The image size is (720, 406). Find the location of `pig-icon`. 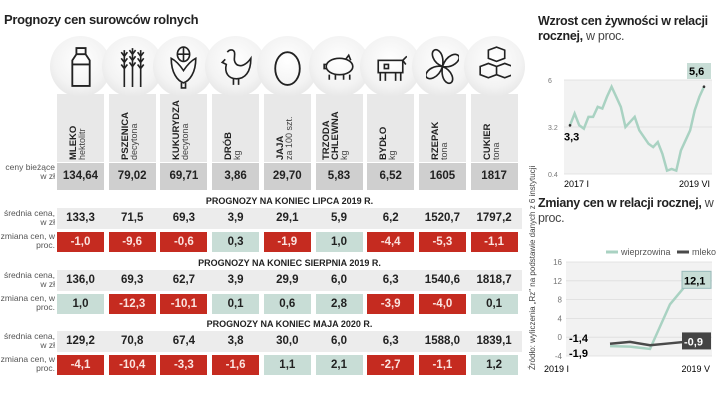

pig-icon is located at coordinates (338, 66).